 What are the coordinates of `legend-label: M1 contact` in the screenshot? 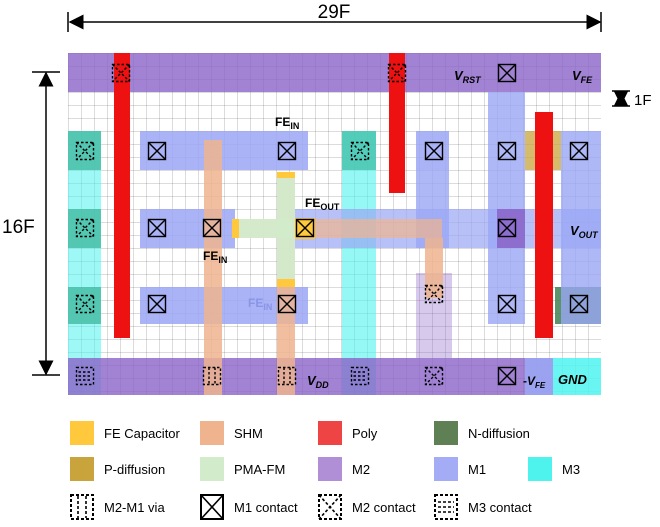 It's located at (266, 507).